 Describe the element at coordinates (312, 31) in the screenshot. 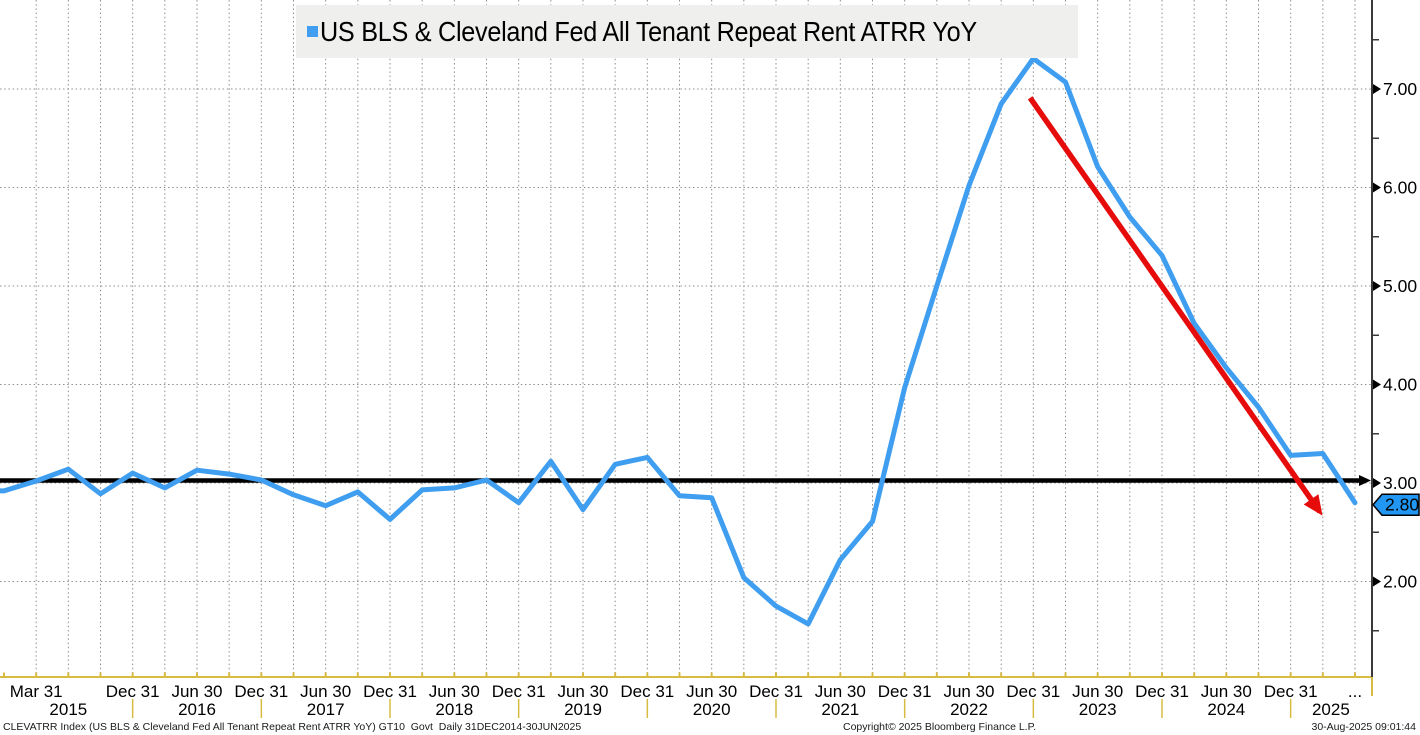

I see `series-legend-marker-icon` at that location.